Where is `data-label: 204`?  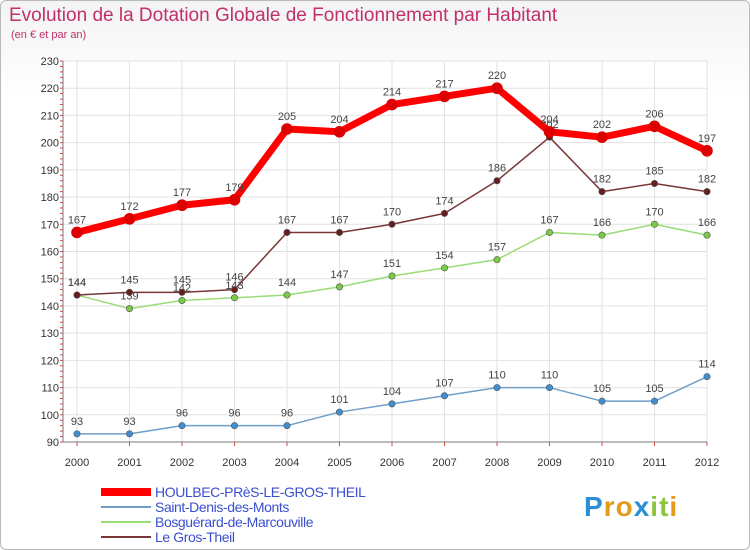 data-label: 204 is located at coordinates (339, 120).